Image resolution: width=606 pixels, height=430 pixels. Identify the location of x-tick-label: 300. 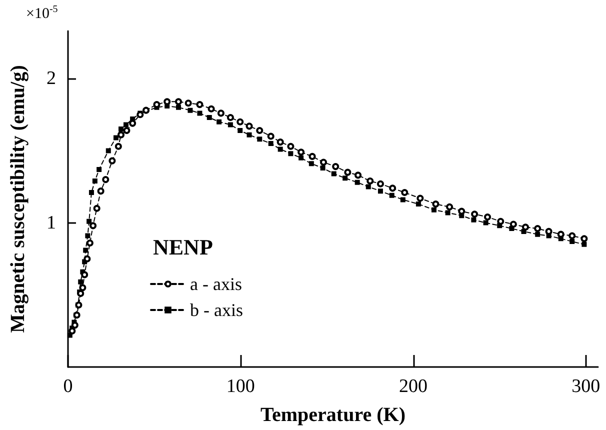
(586, 386).